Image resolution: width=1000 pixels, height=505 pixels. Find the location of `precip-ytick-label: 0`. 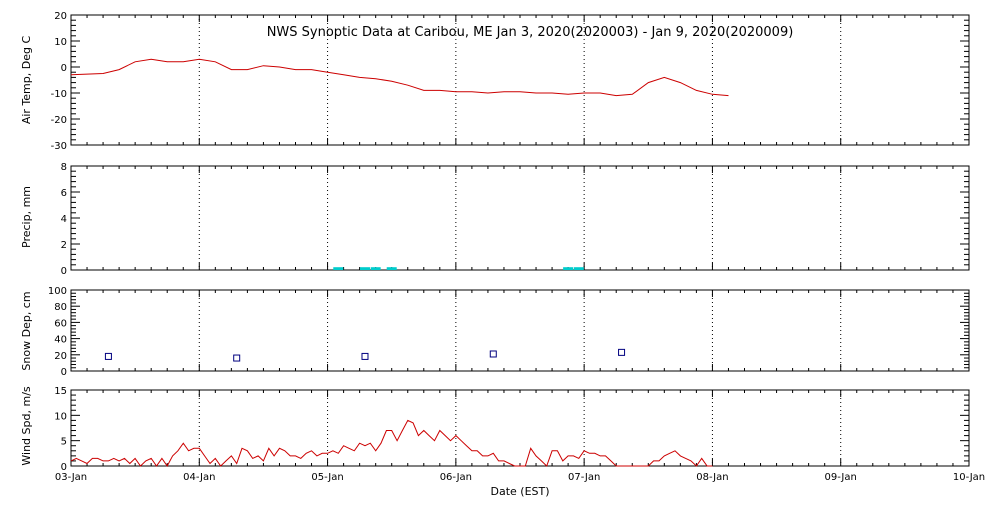

precip-ytick-label: 0 is located at coordinates (64, 271).